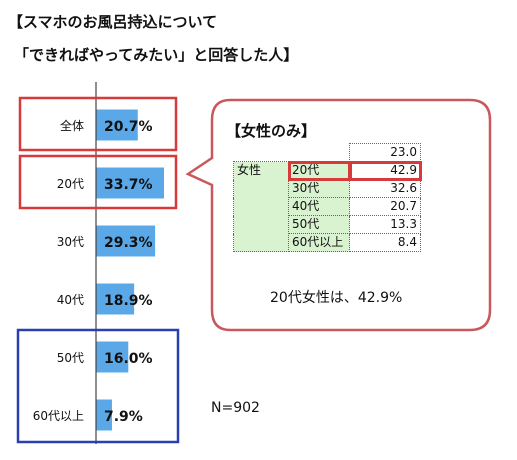 This screenshot has height=460, width=517. What do you see at coordinates (72, 125) in the screenshot?
I see `category-label: 全体` at bounding box center [72, 125].